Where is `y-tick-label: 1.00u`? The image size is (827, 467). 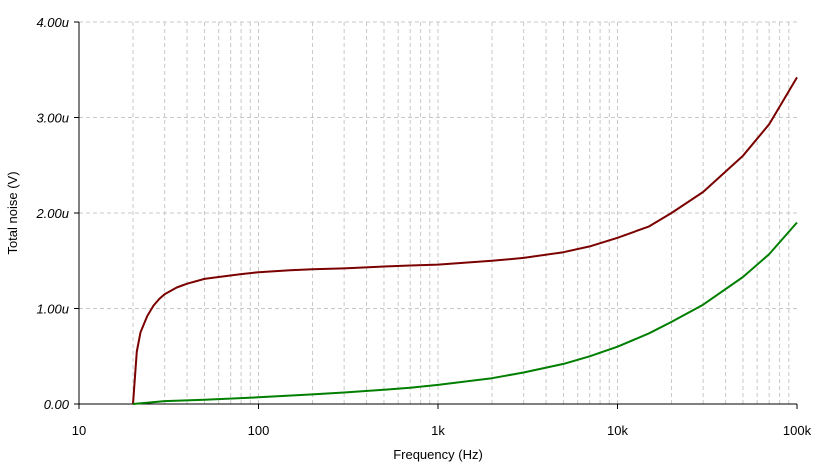 y-tick-label: 1.00u is located at coordinates (52, 309).